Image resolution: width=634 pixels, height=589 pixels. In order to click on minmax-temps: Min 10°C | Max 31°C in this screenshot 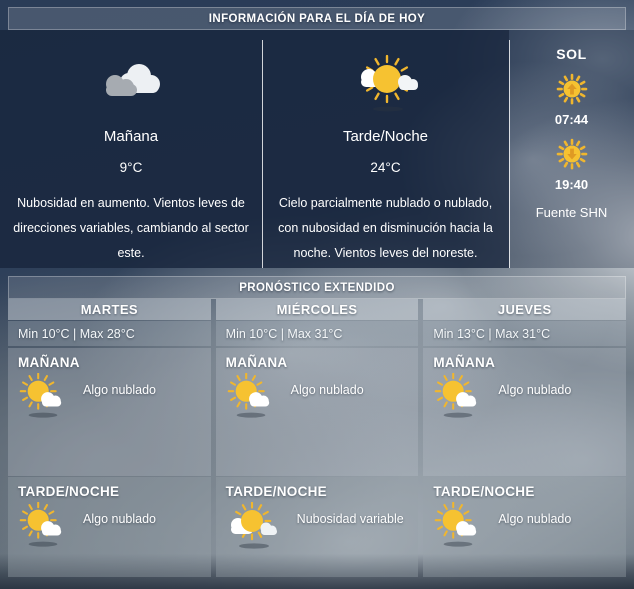, I will do `click(317, 333)`.